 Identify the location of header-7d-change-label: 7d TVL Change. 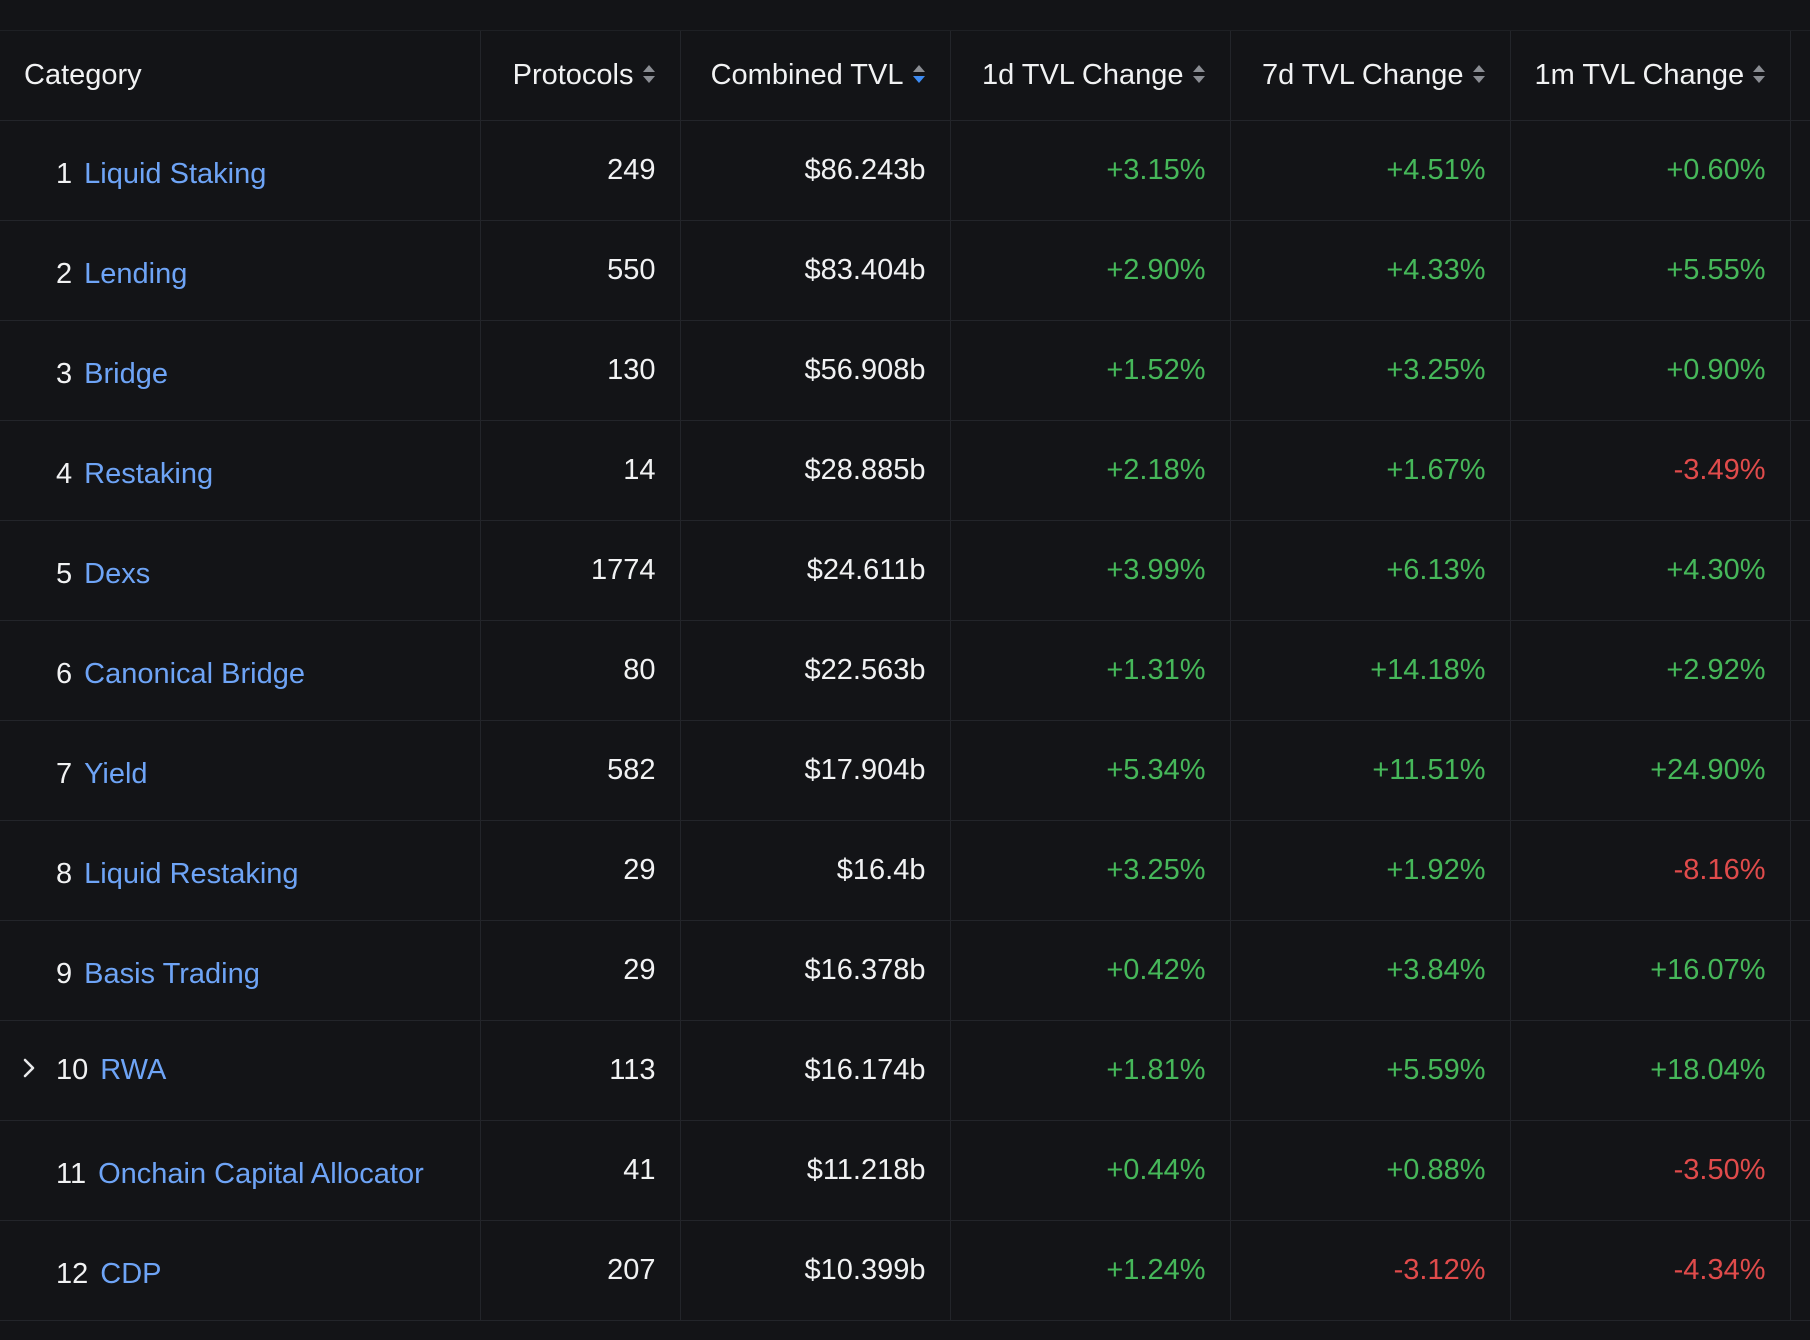
(1362, 75).